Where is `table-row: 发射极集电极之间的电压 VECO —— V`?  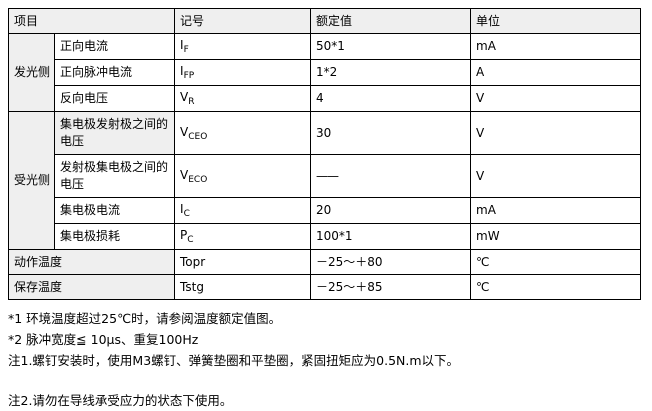 table-row: 发射极集电极之间的电压 VECO —— V is located at coordinates (325, 176).